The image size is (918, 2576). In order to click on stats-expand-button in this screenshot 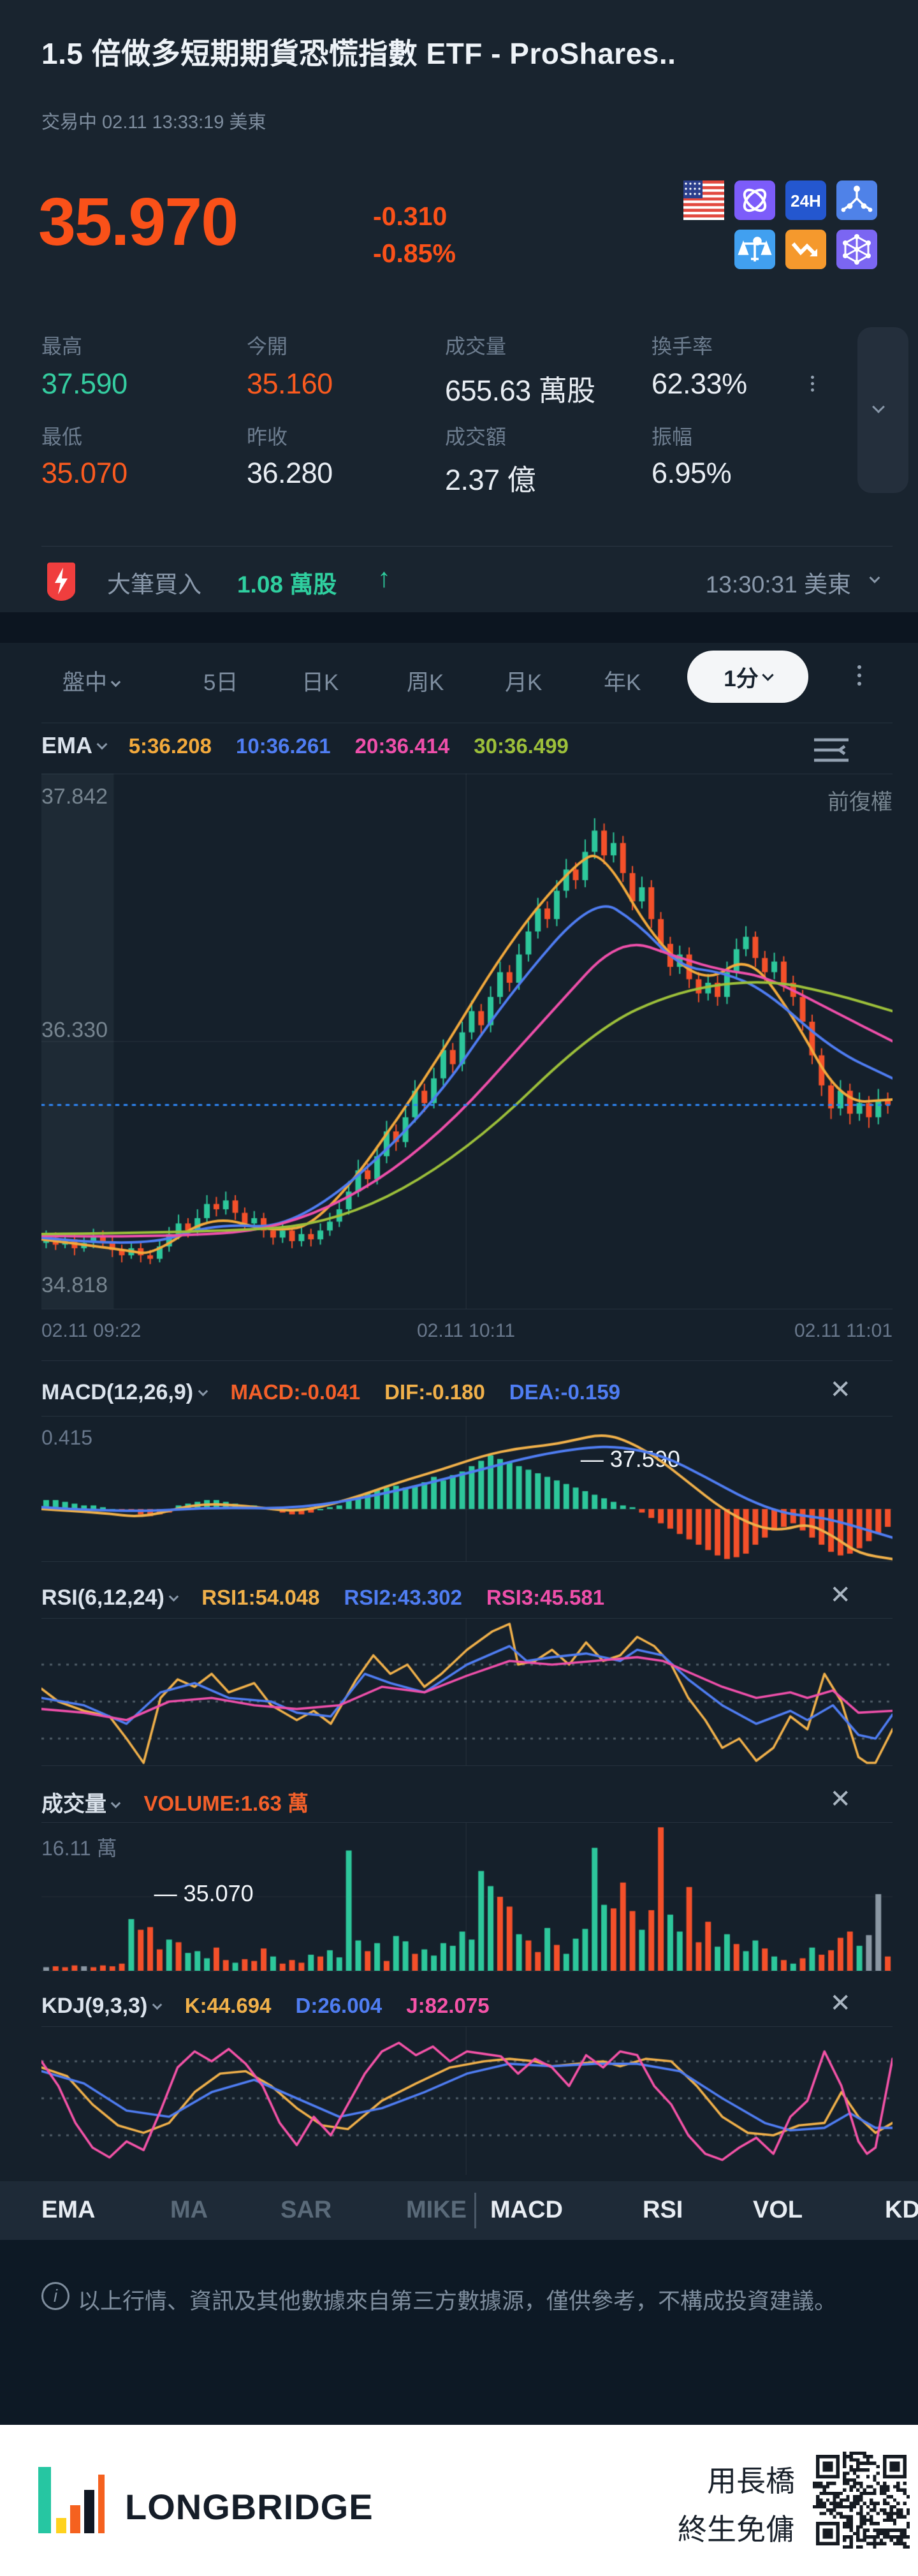, I will do `click(882, 410)`.